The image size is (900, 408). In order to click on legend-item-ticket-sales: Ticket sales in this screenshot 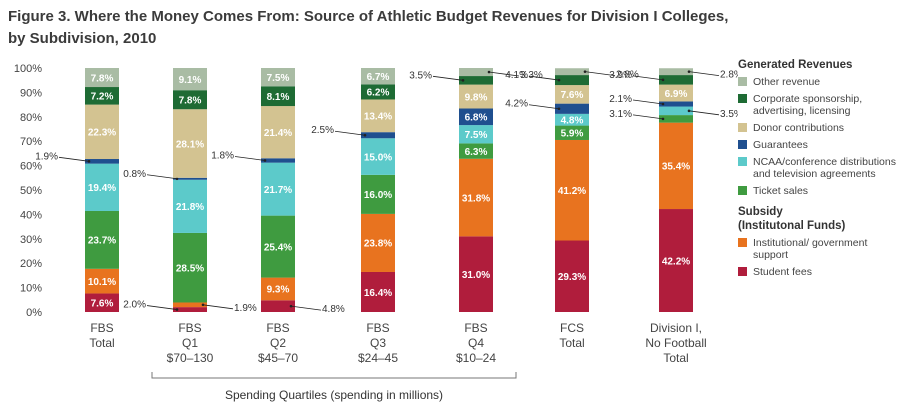, I will do `click(819, 191)`.